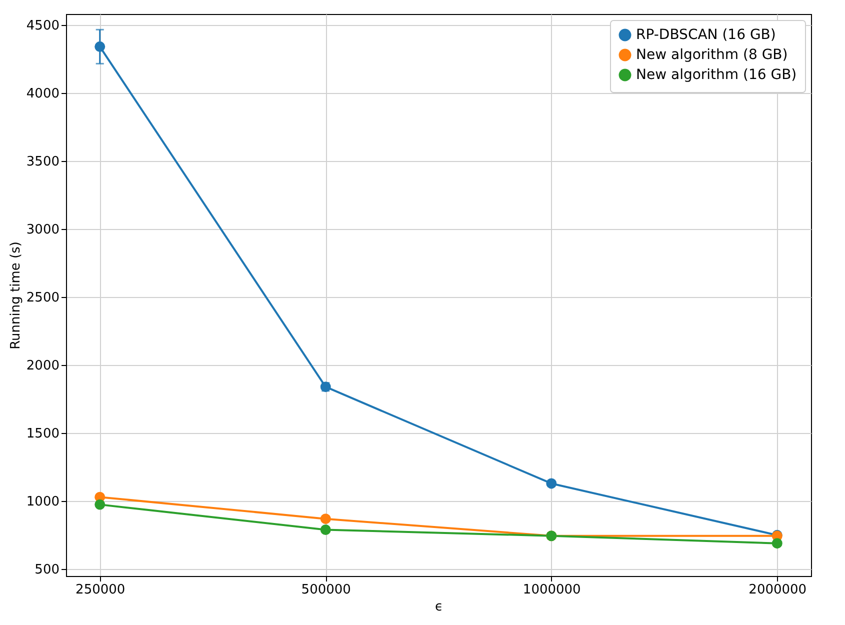 The height and width of the screenshot is (625, 845). I want to click on x-tick-label: 250000, so click(101, 590).